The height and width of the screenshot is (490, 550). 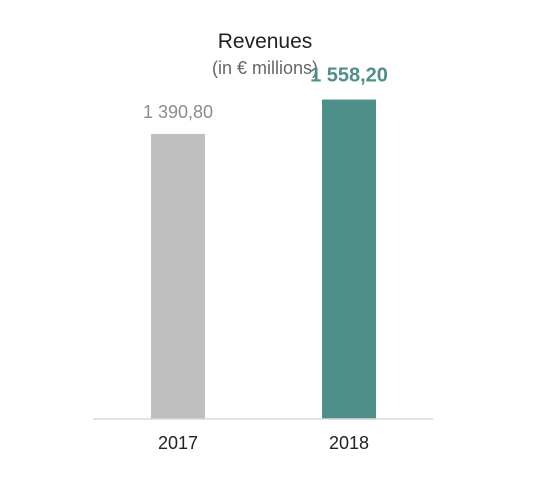 What do you see at coordinates (178, 443) in the screenshot?
I see `x-tick-label-2017: 2017` at bounding box center [178, 443].